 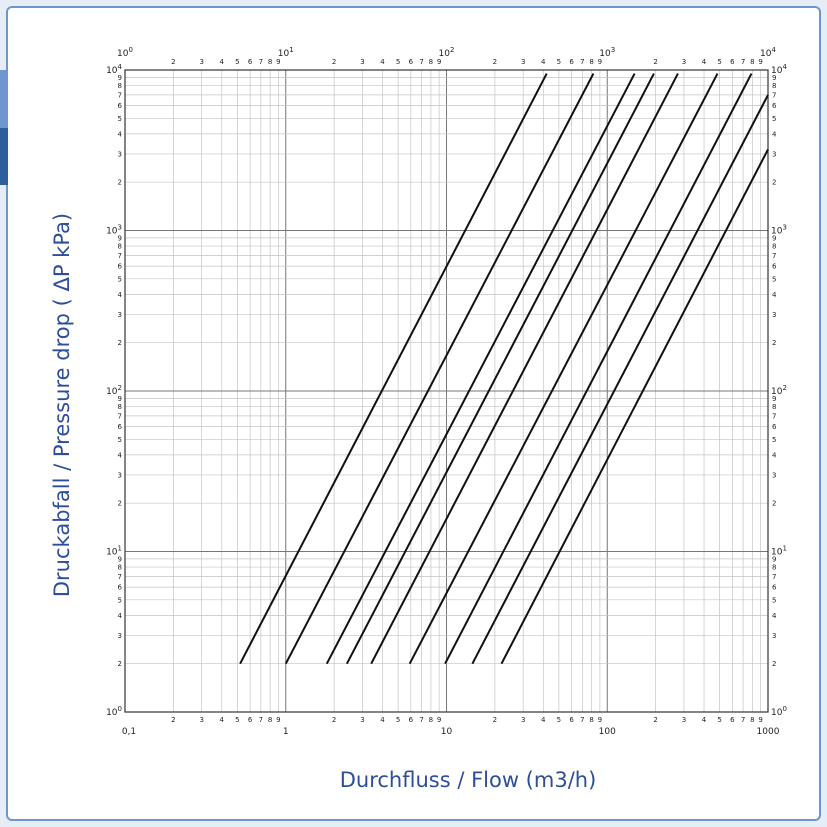 I want to click on x-top-decade-label: 104, so click(x=768, y=52).